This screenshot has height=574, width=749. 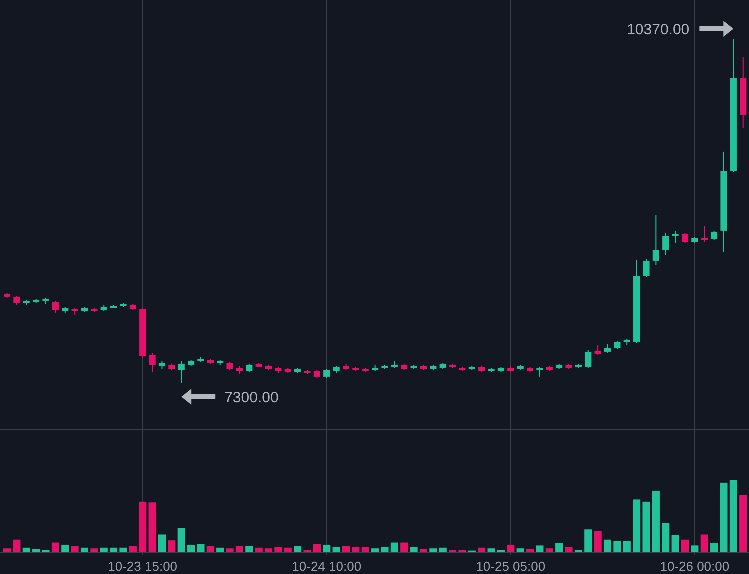 I want to click on x-tick-label: 10-25 05:00, so click(x=511, y=566).